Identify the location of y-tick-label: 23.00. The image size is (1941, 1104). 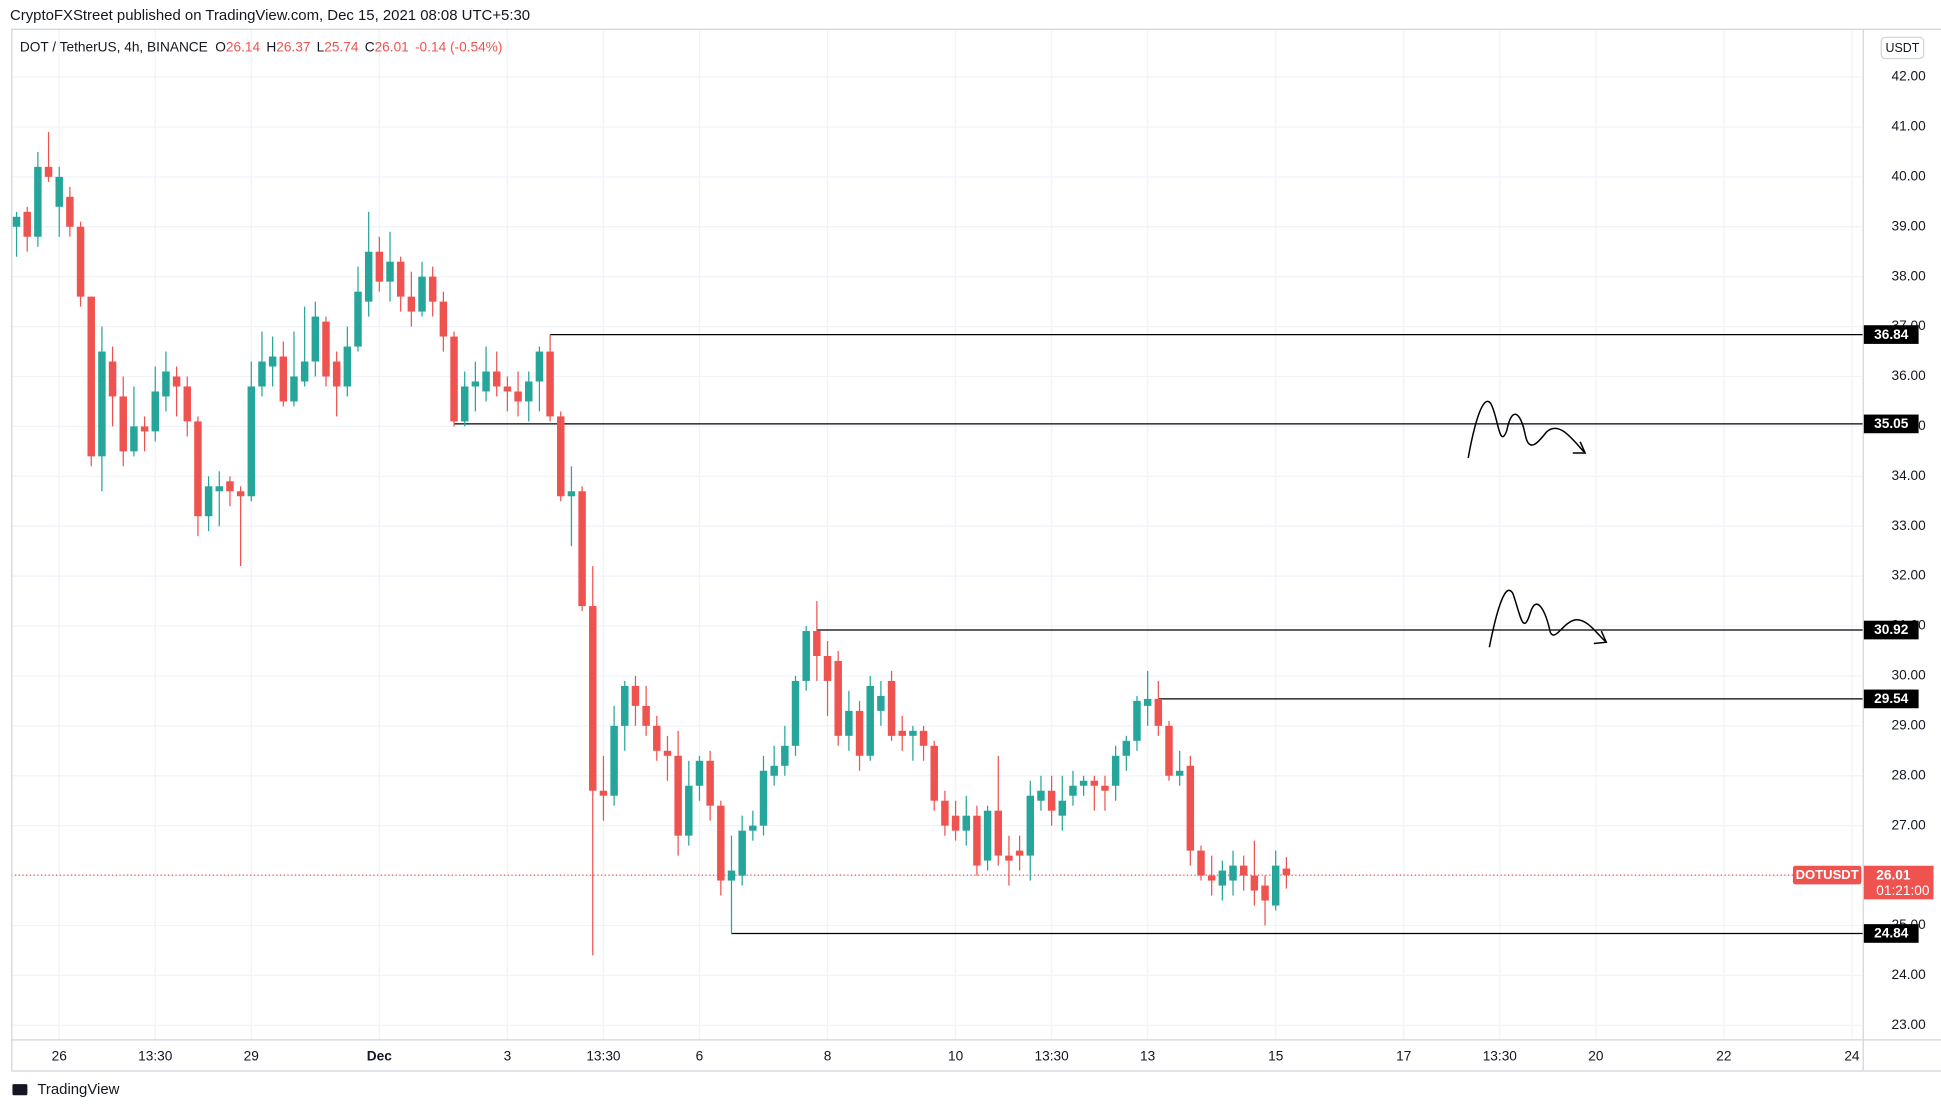
(1909, 1024).